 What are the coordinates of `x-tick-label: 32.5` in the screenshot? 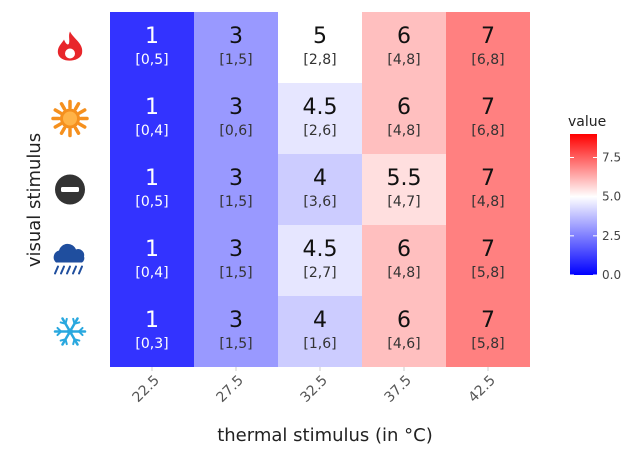 It's located at (313, 389).